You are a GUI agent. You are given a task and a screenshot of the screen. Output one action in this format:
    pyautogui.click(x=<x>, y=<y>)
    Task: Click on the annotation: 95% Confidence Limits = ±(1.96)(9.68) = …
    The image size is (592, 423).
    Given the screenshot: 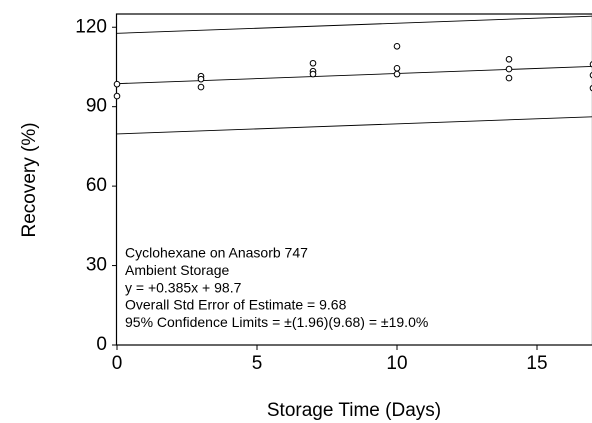 What is the action you would take?
    pyautogui.click(x=276, y=322)
    